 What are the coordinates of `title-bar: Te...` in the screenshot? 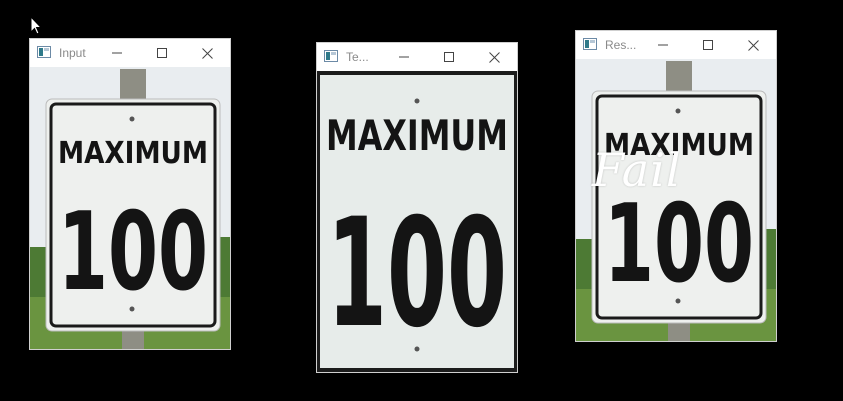 It's located at (417, 57).